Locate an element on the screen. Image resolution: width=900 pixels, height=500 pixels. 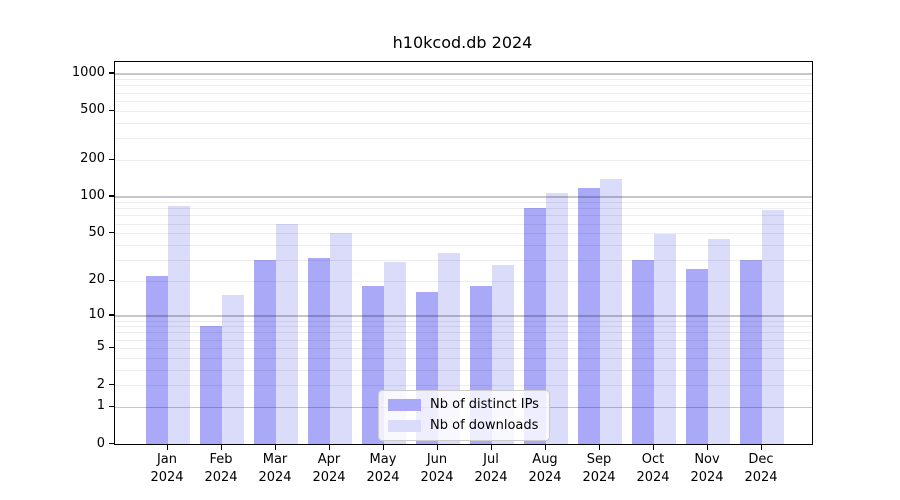
y-axis-tick-label: 500 is located at coordinates (92, 110).